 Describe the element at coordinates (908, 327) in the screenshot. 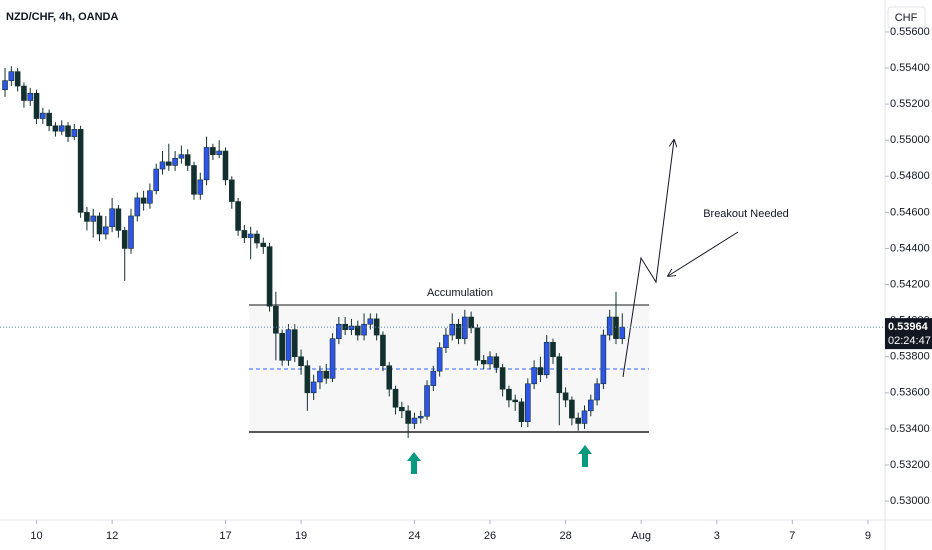

I see `price-badge-label: 0.53964` at that location.